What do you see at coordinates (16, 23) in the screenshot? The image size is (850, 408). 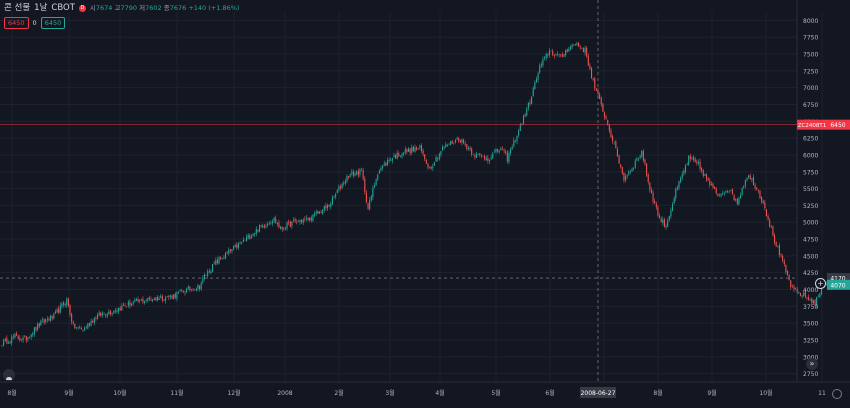 I see `sell-button: 6450` at bounding box center [16, 23].